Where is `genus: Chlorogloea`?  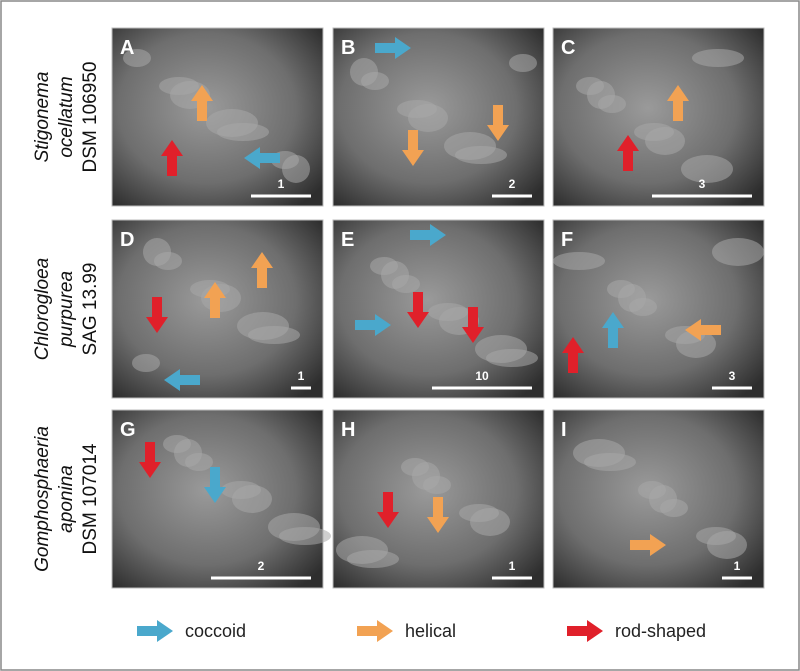
genus: Chlorogloea is located at coordinates (42, 309).